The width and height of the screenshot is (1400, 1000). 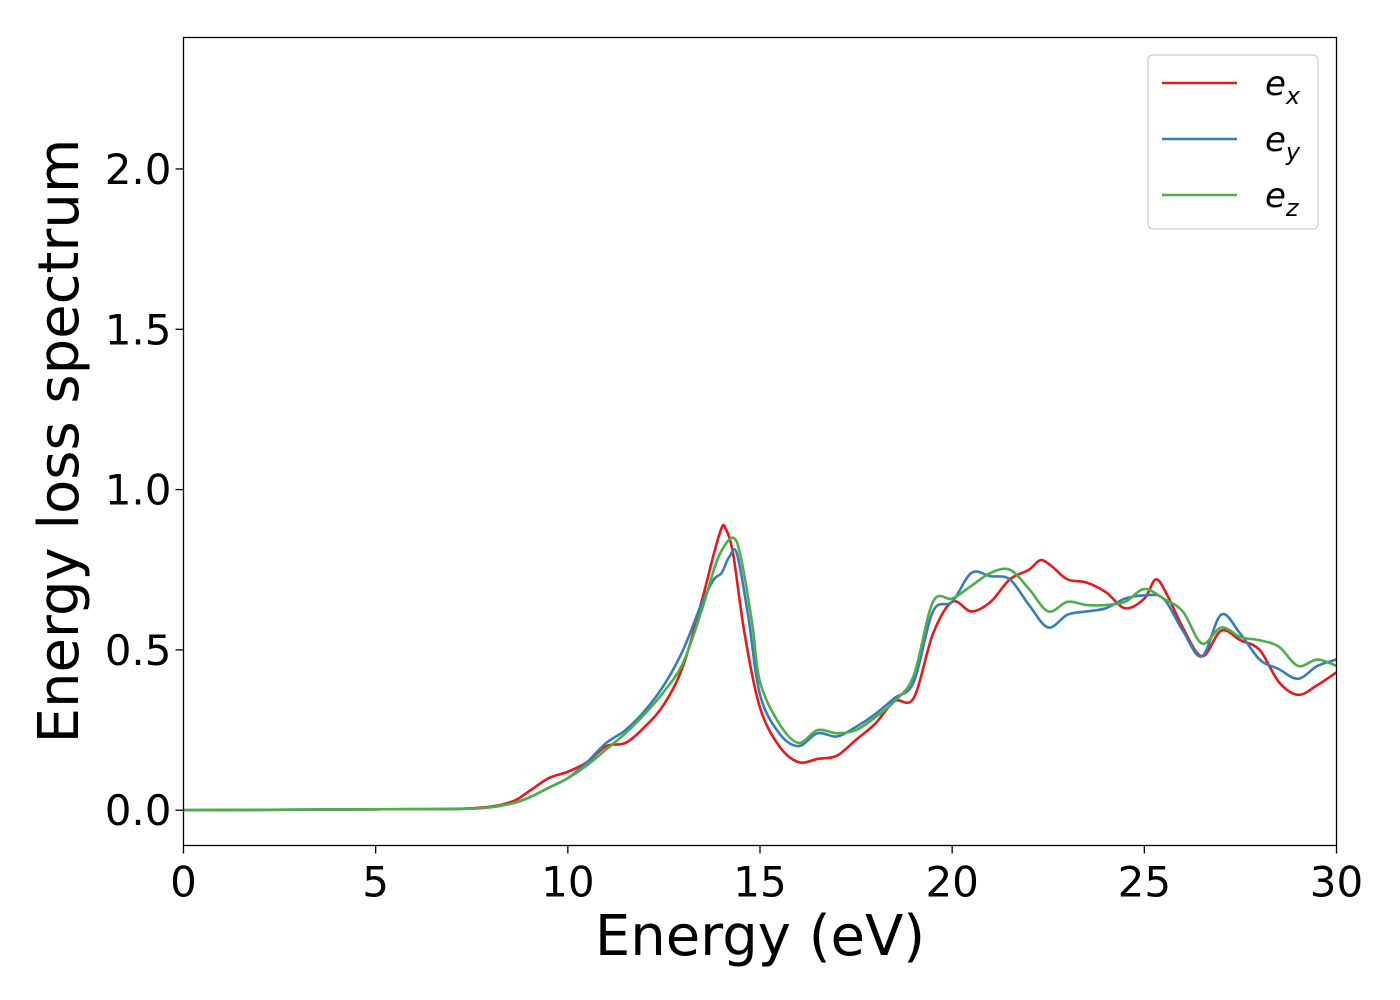 What do you see at coordinates (138, 490) in the screenshot?
I see `y-tick-label: 1.0` at bounding box center [138, 490].